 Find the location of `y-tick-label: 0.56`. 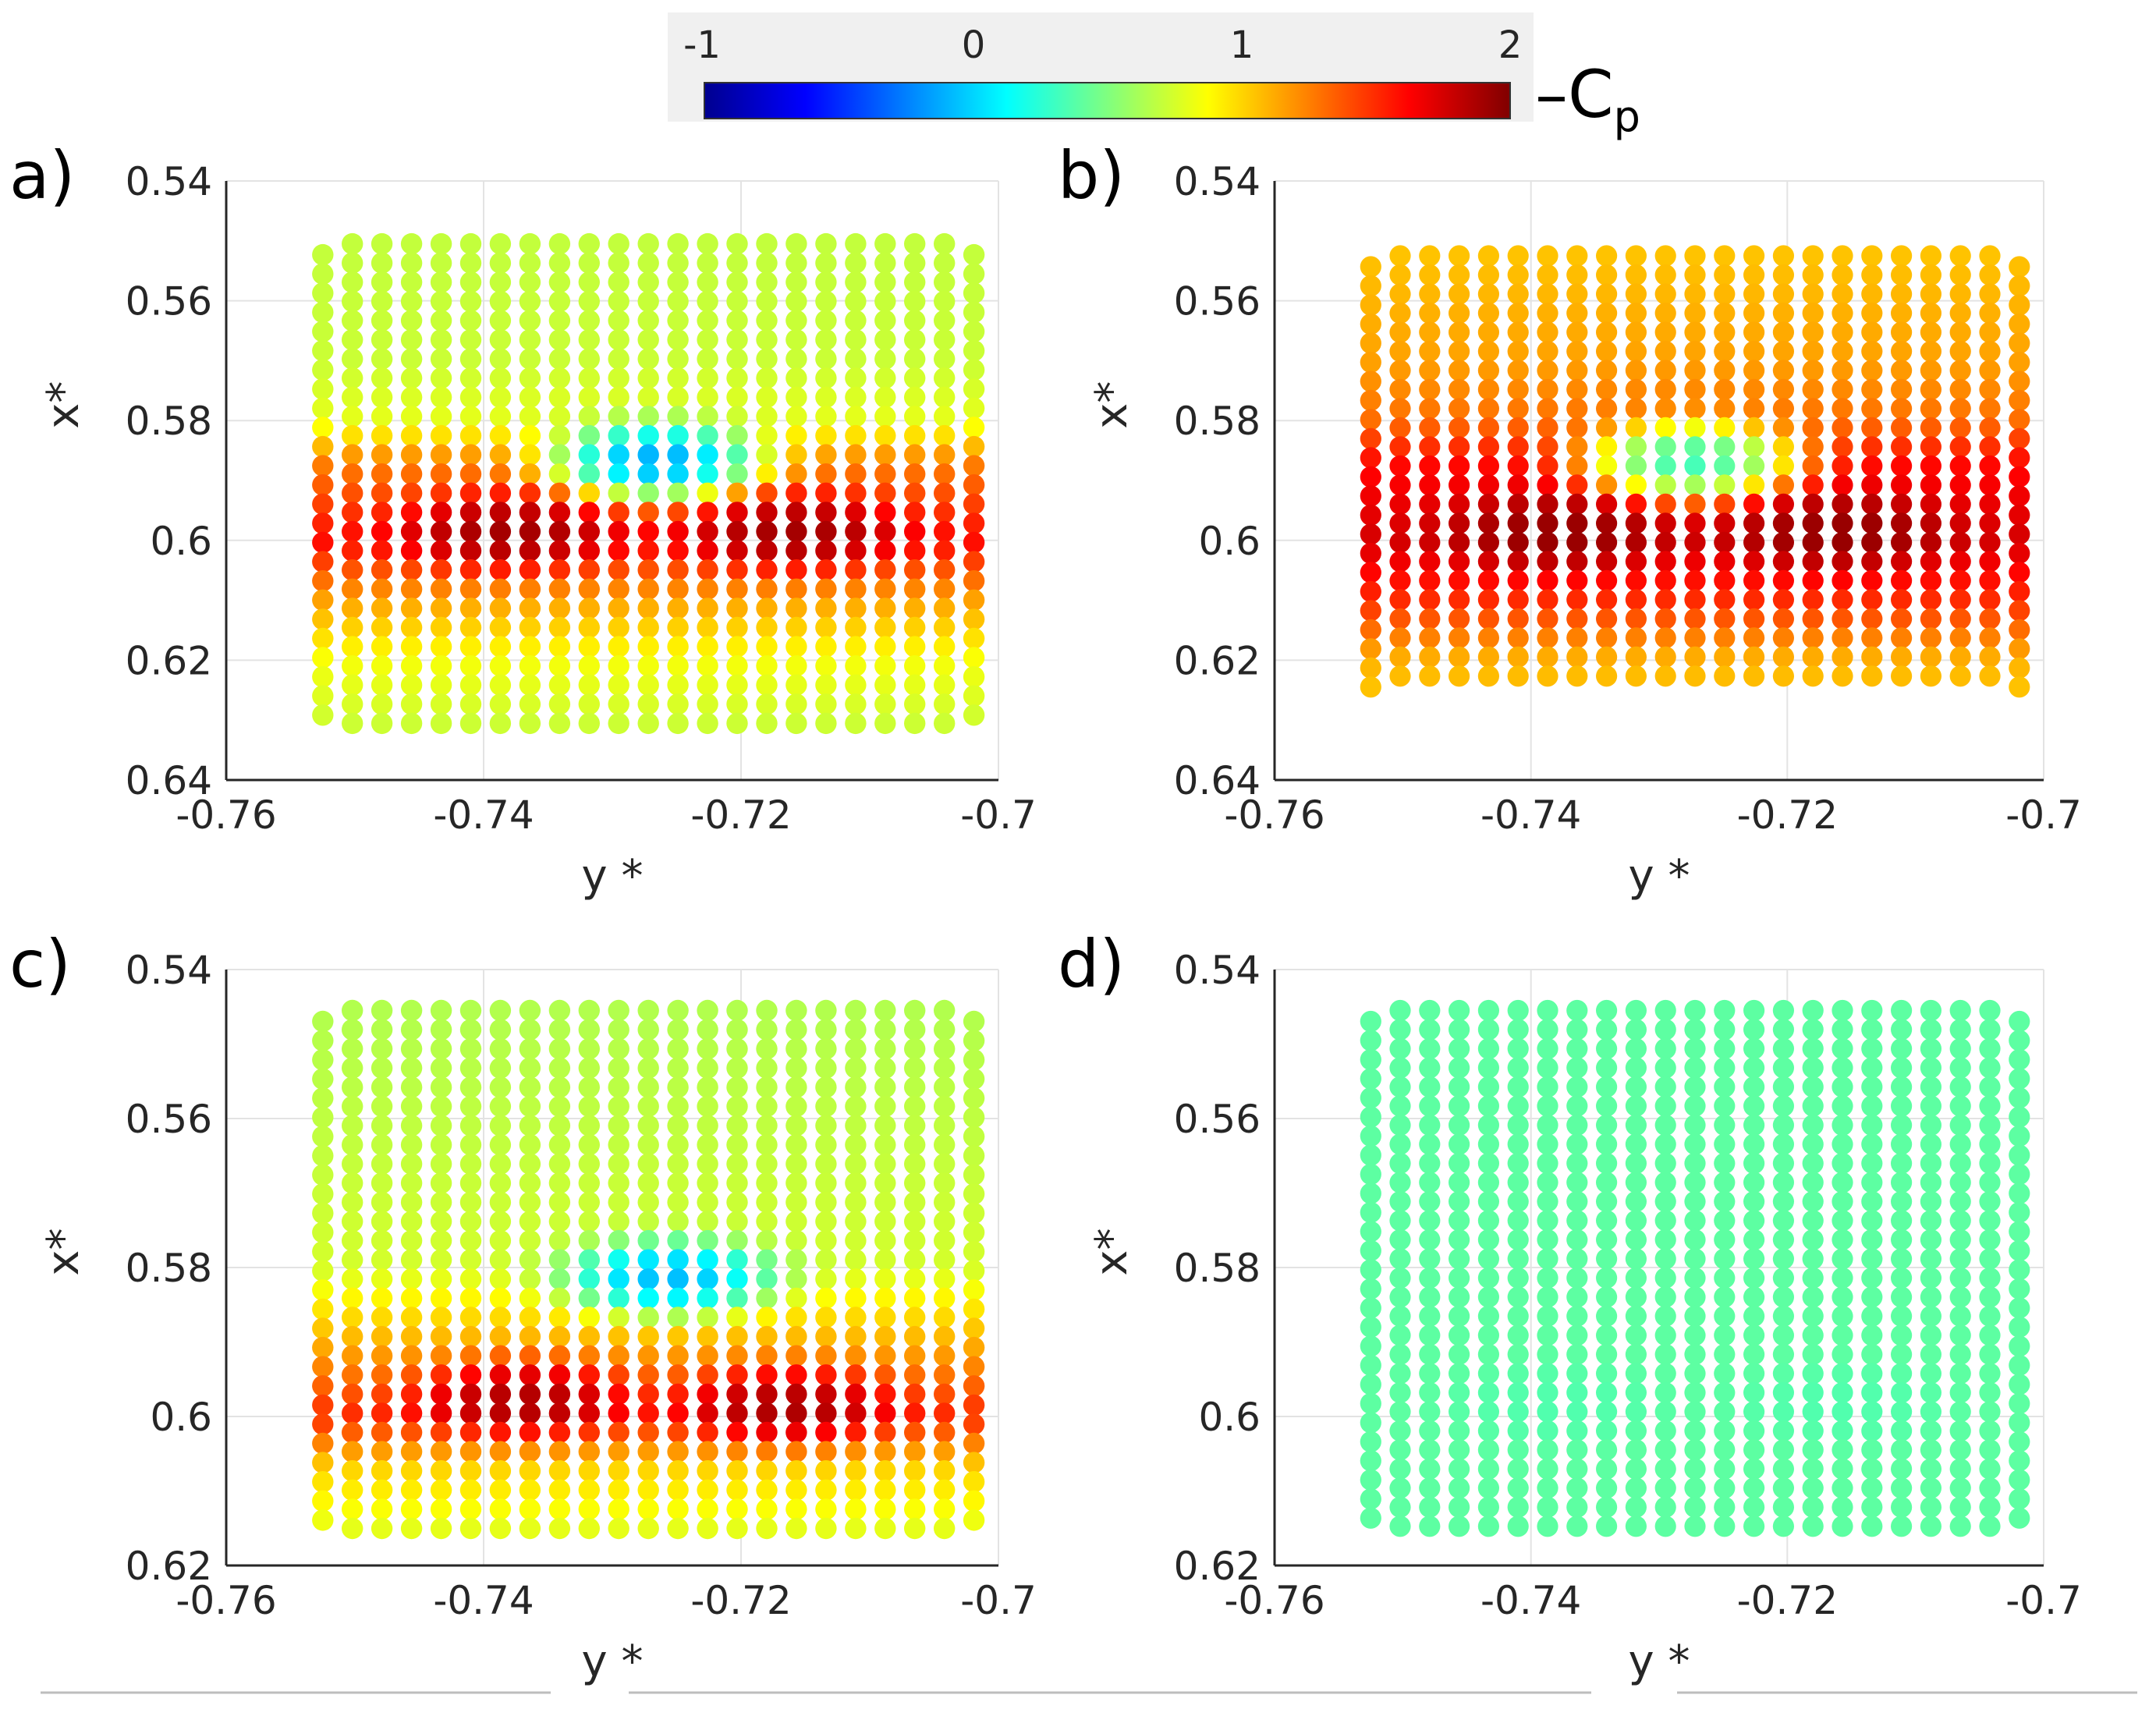

y-tick-label: 0.56 is located at coordinates (1218, 1119).